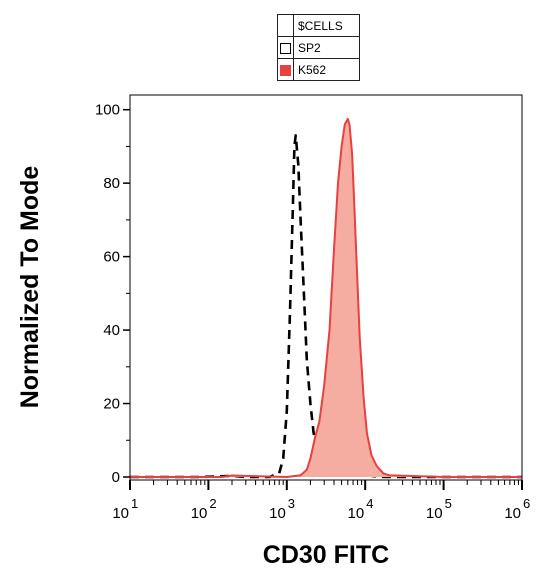  I want to click on legend-item-k562: K562, so click(318, 69).